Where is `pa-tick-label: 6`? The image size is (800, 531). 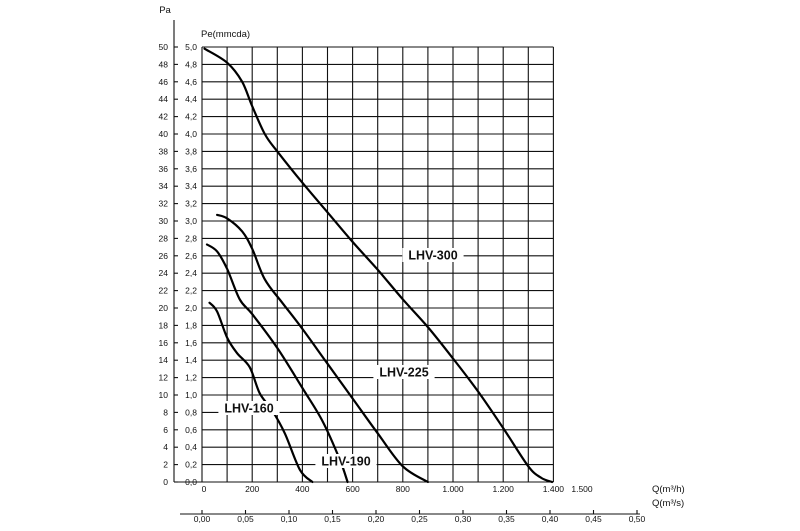 pa-tick-label: 6 is located at coordinates (165, 430).